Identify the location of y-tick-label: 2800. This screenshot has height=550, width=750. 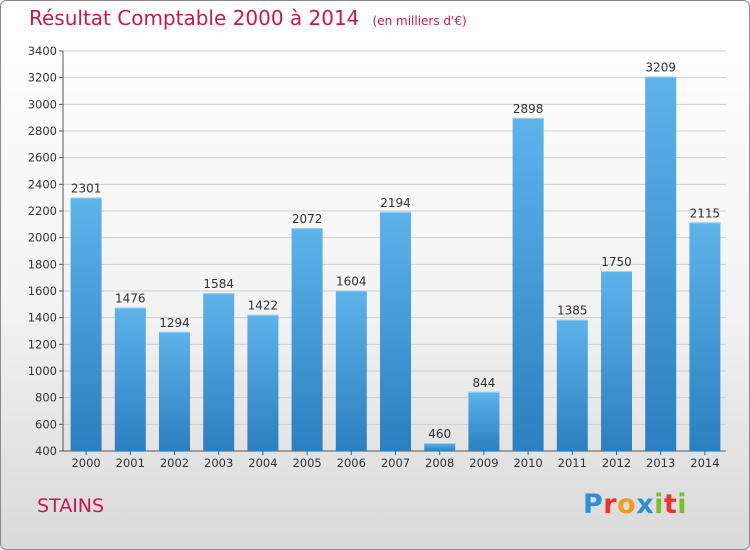
(42, 131).